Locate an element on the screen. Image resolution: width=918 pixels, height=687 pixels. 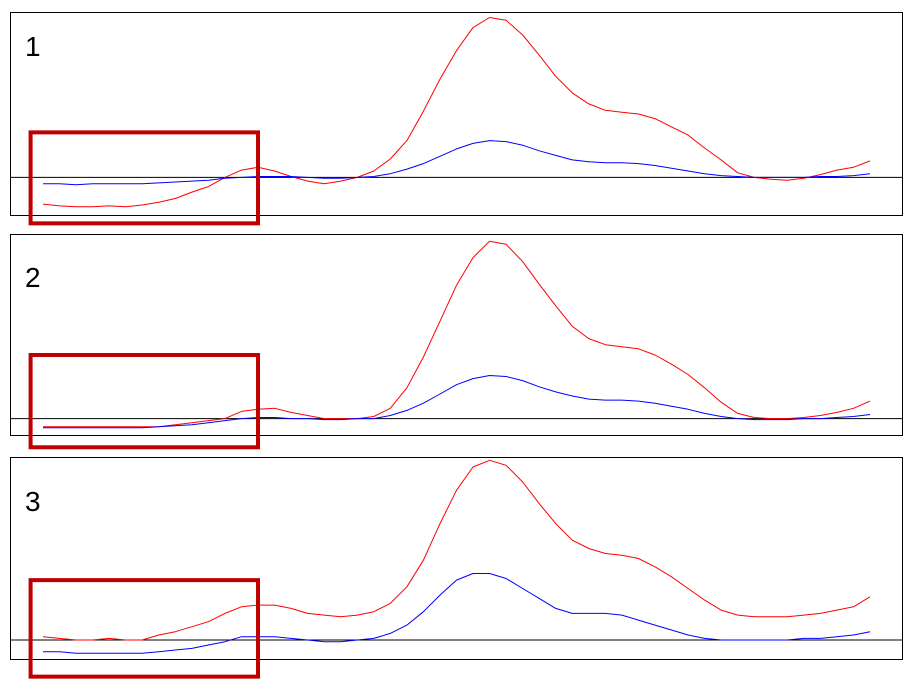
panel-label: 1 is located at coordinates (33, 46).